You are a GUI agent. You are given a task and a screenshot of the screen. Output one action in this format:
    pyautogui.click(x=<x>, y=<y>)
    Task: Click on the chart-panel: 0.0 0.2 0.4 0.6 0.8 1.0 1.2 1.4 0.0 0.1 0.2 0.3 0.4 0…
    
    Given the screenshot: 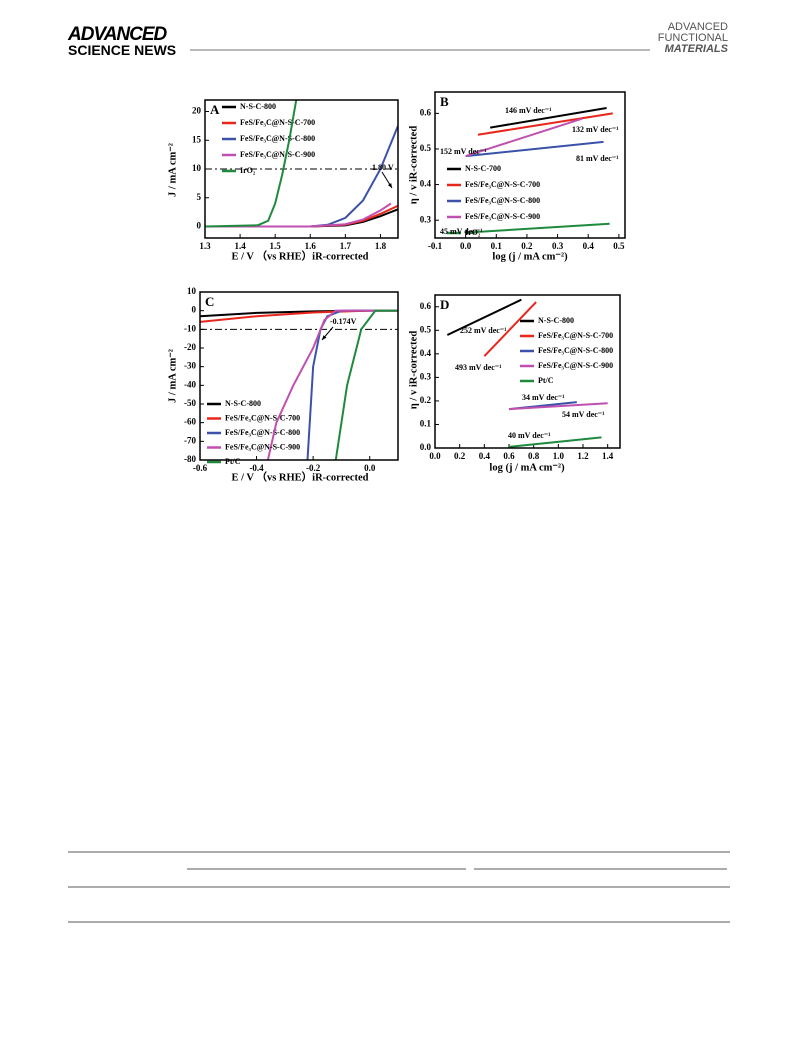 What is the action you would take?
    pyautogui.click(x=514, y=383)
    